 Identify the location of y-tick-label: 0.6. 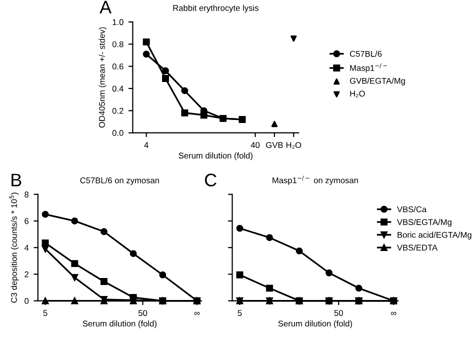
(118, 67).